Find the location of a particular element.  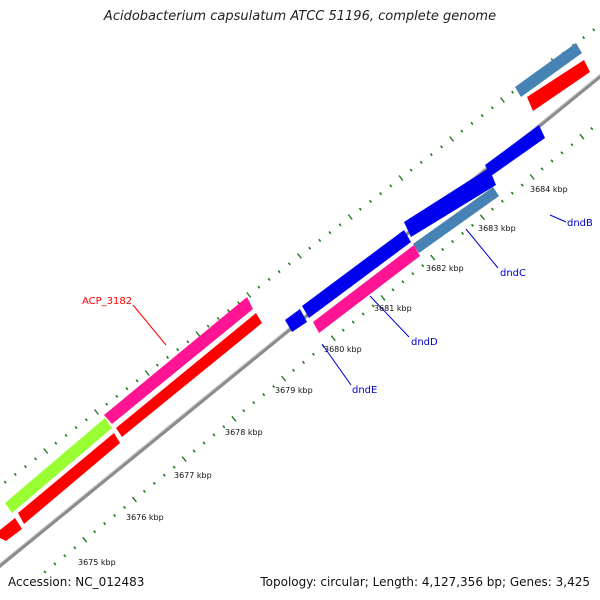

gene-label-dndb: dndB is located at coordinates (580, 223).